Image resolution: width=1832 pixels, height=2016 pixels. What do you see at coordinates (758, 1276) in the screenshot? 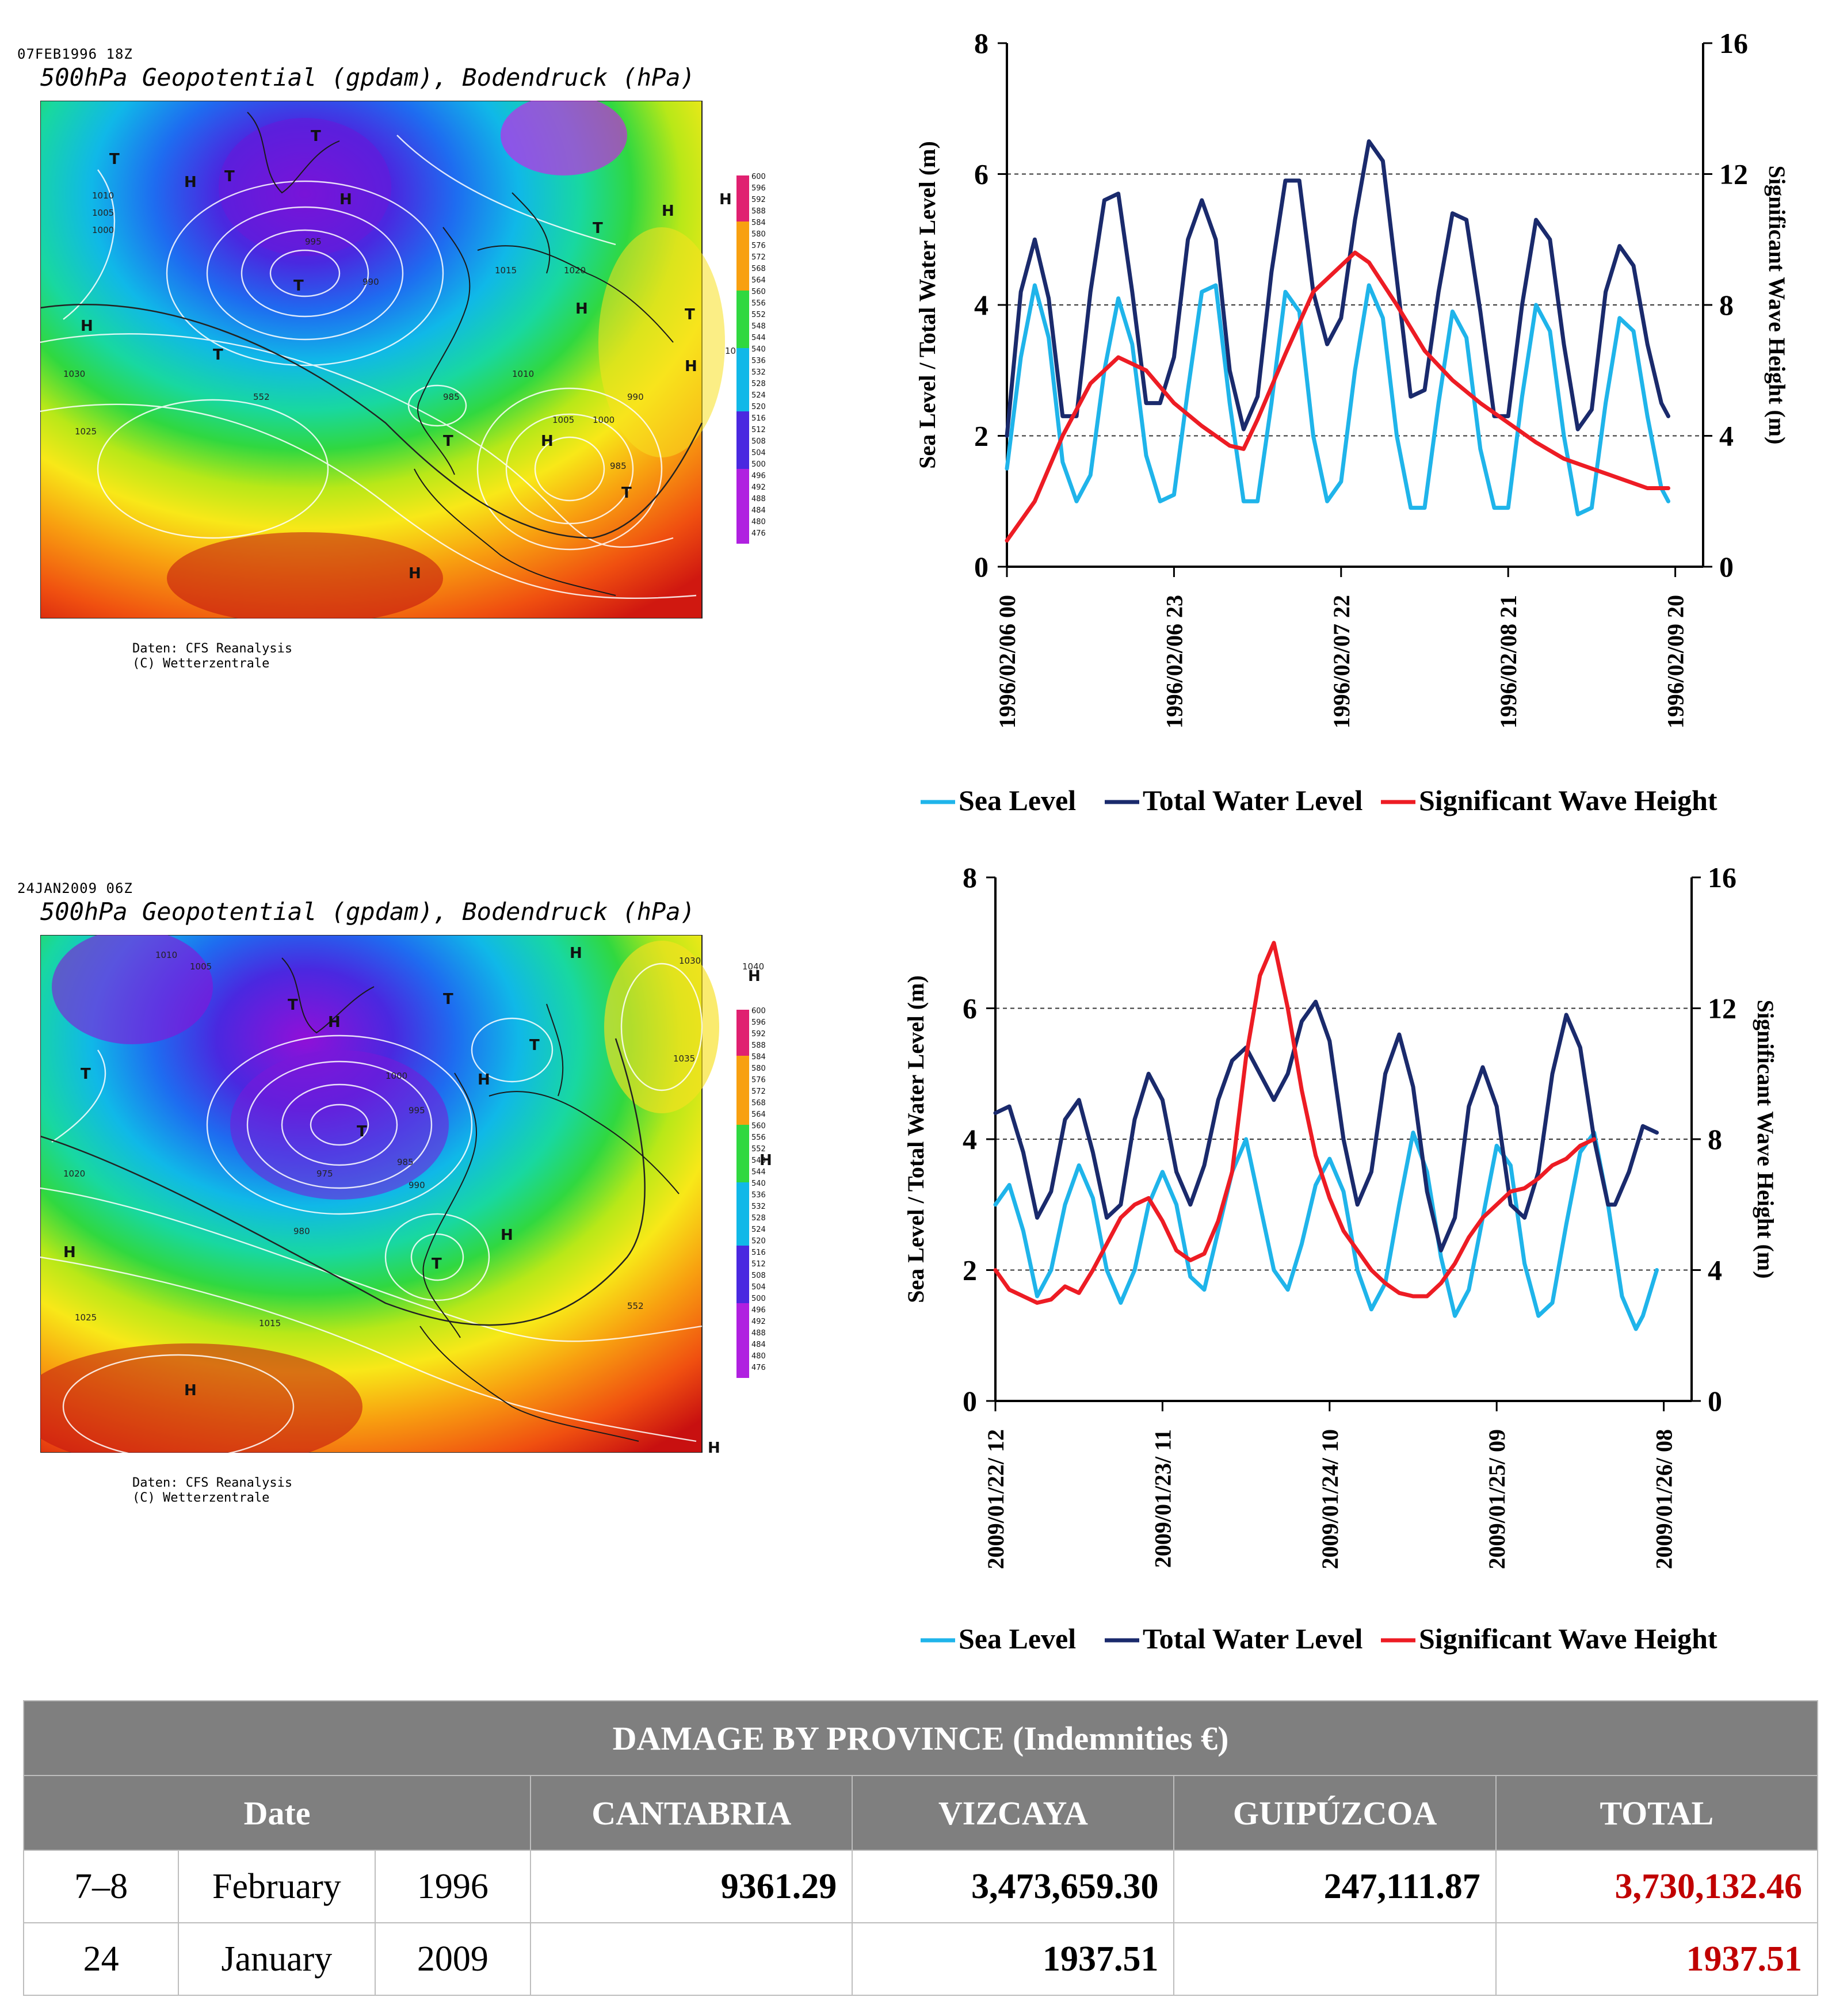
I see `svg-text: 508` at bounding box center [758, 1276].